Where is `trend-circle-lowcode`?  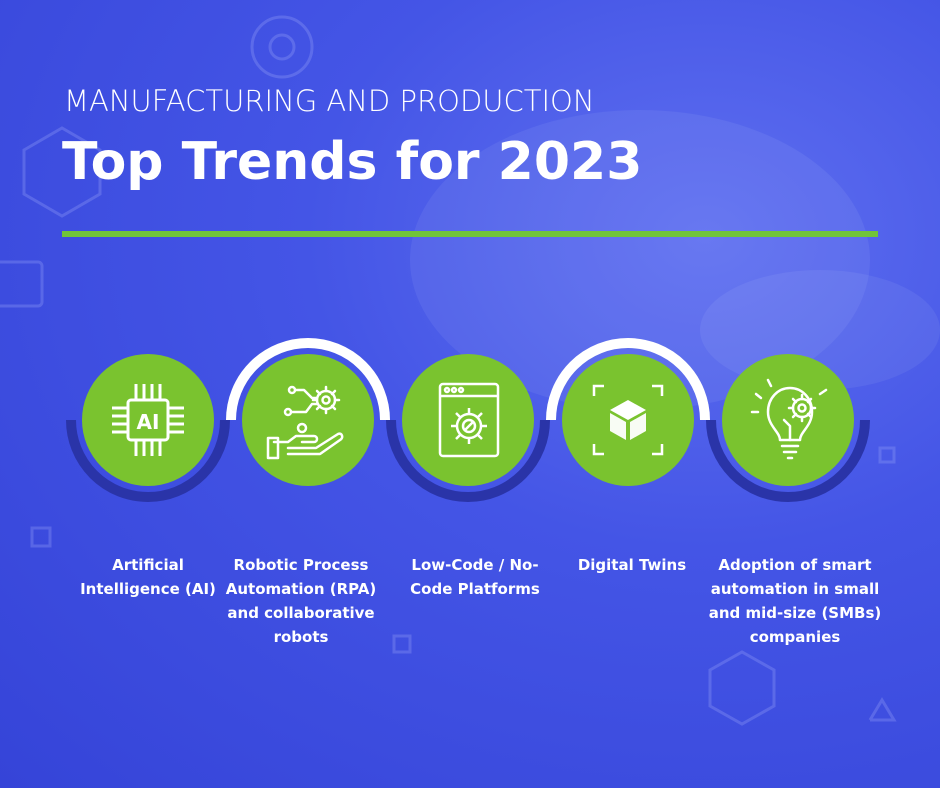 trend-circle-lowcode is located at coordinates (468, 420).